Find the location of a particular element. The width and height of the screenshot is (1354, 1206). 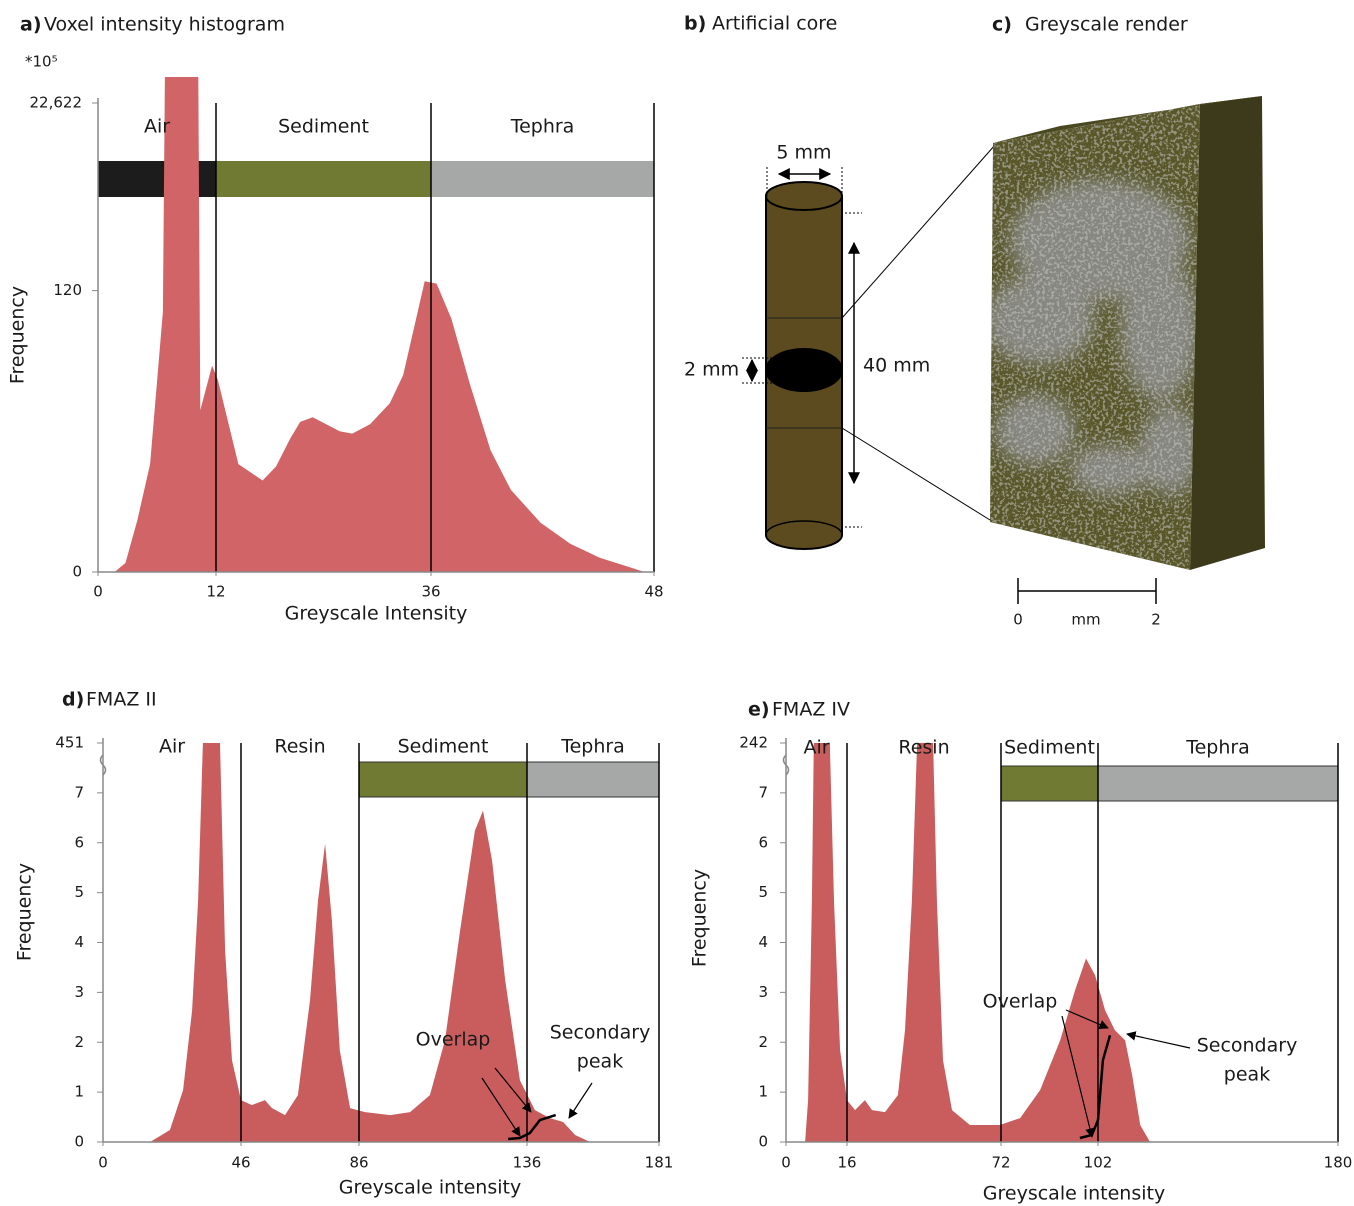

panel-label: d) is located at coordinates (73, 700).